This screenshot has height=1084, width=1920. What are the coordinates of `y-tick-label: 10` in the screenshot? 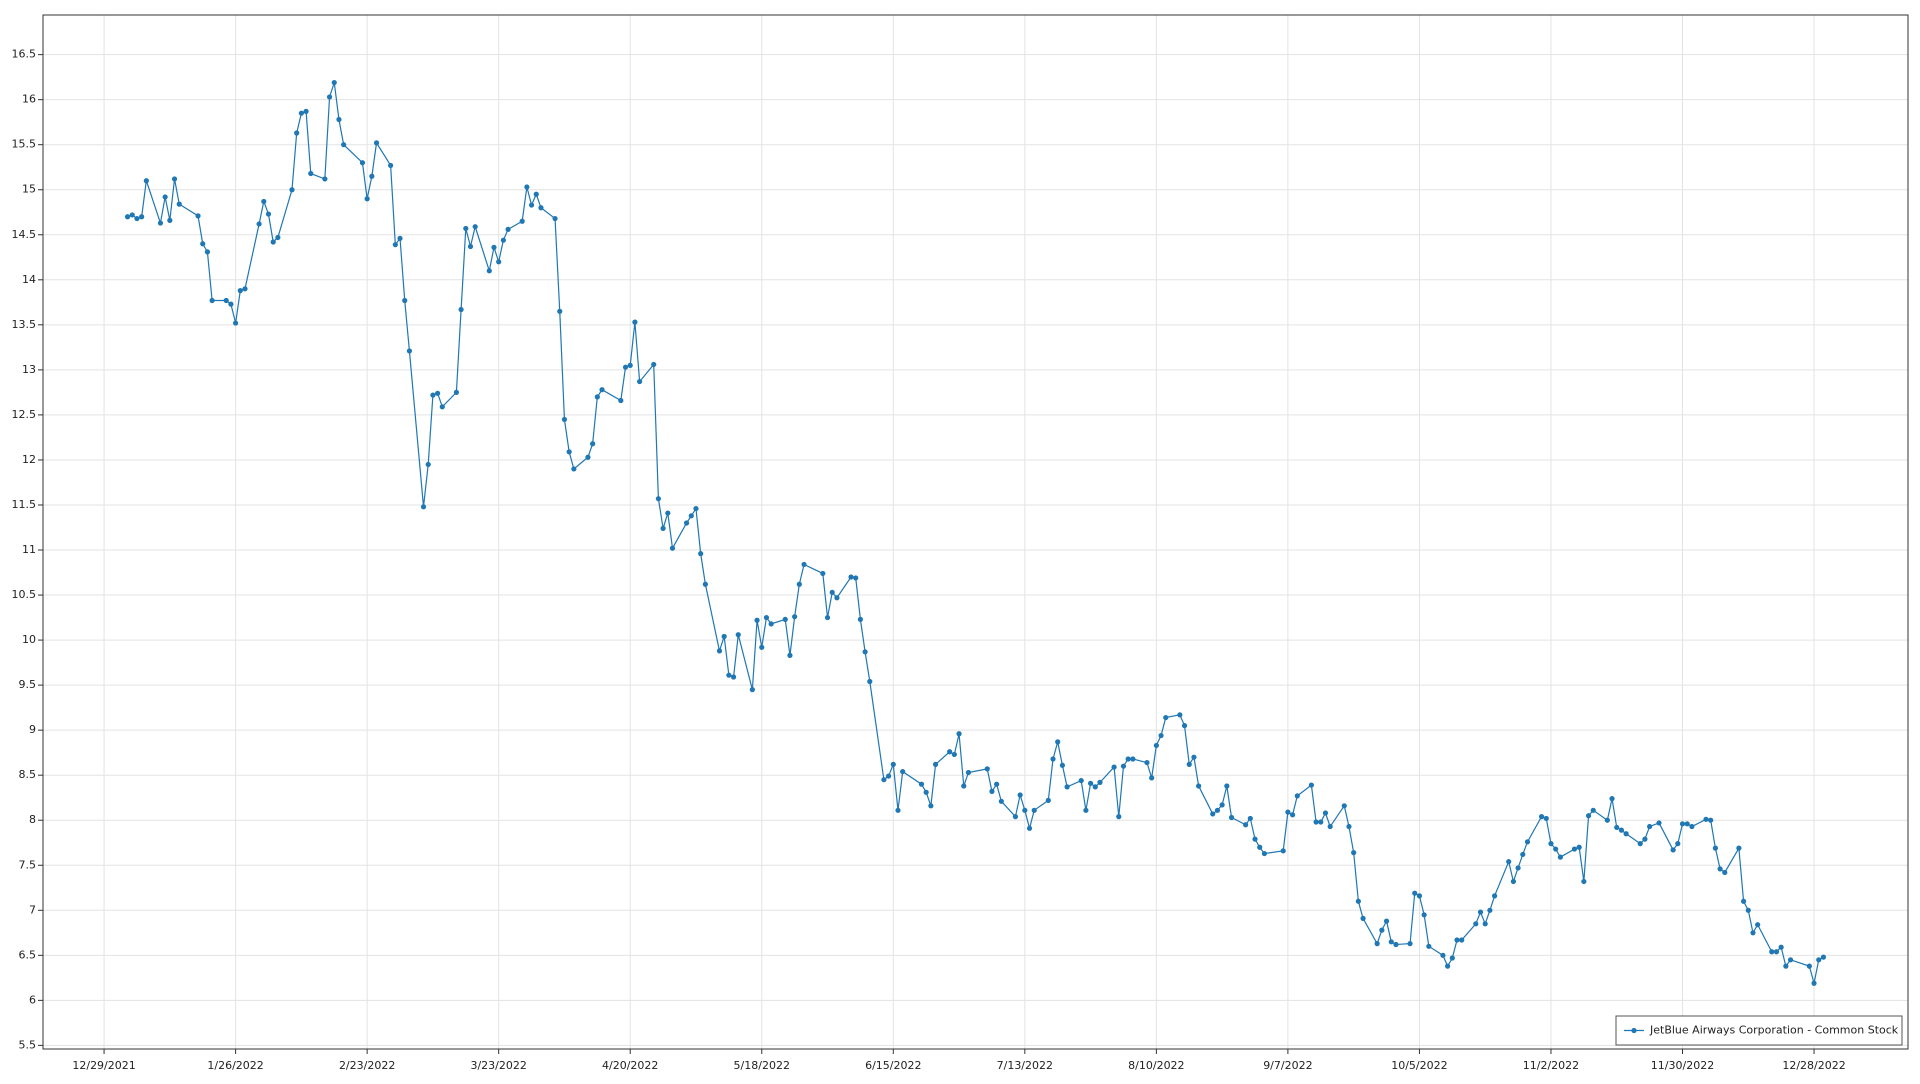 It's located at (29, 639).